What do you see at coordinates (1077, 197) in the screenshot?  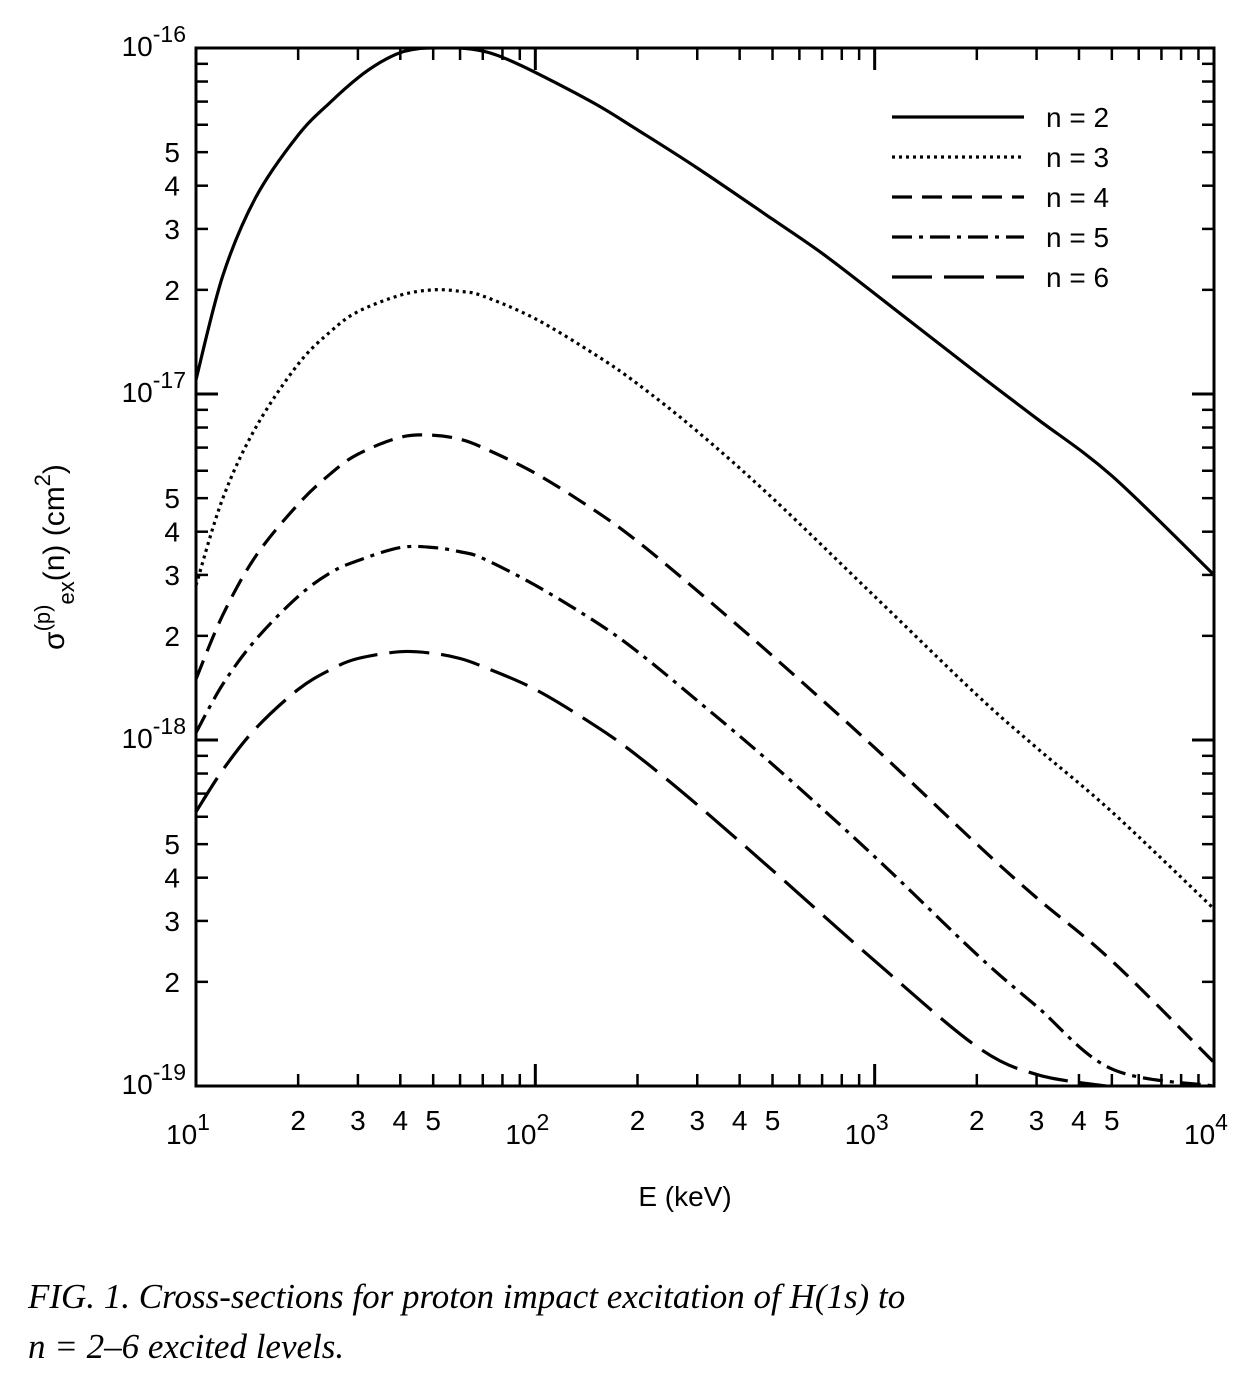 I see `legend-label-n4: n = 4` at bounding box center [1077, 197].